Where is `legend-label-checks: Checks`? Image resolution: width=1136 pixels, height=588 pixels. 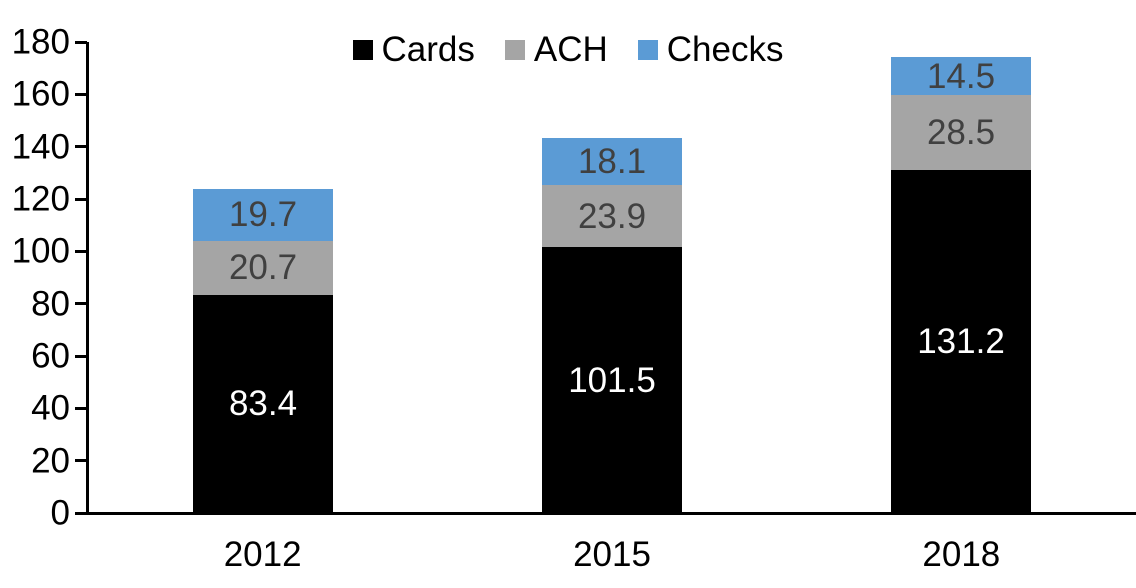 legend-label-checks: Checks is located at coordinates (725, 49).